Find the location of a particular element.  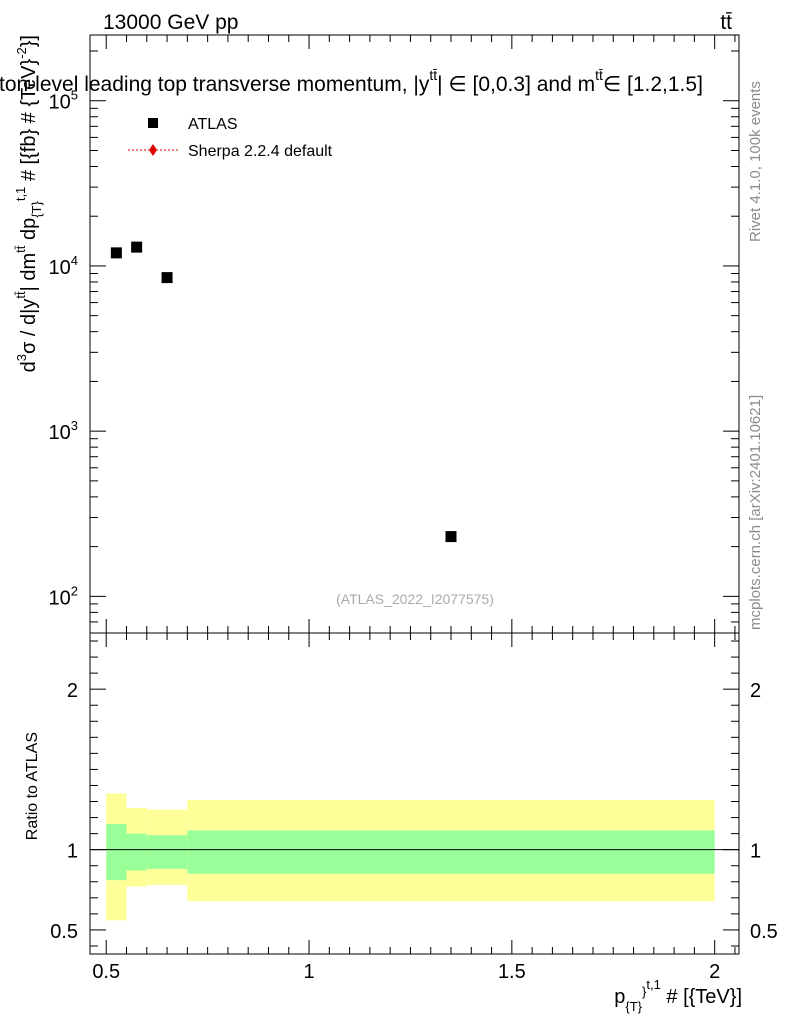

ratio-y-tick-label-left: 2 is located at coordinates (72, 691).